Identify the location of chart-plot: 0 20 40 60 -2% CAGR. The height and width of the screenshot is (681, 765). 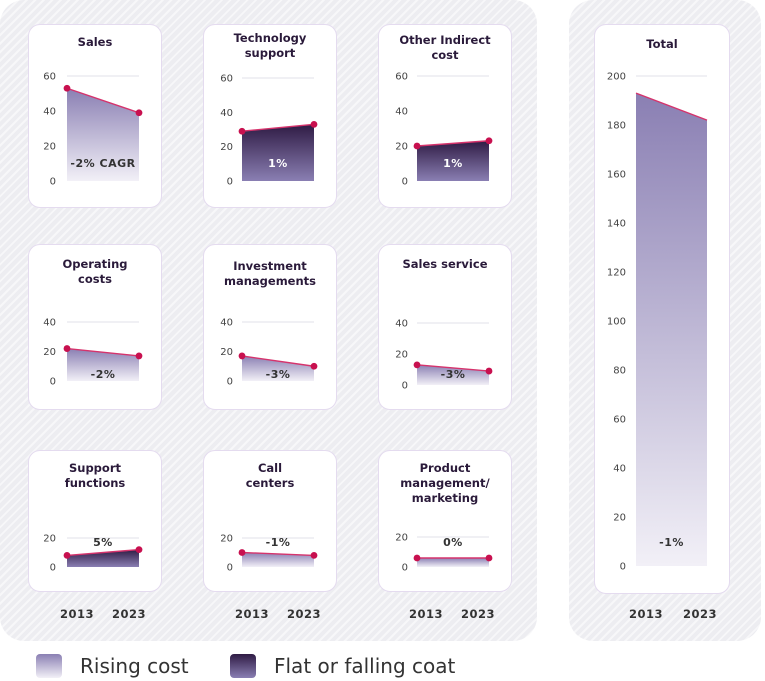
(93, 130).